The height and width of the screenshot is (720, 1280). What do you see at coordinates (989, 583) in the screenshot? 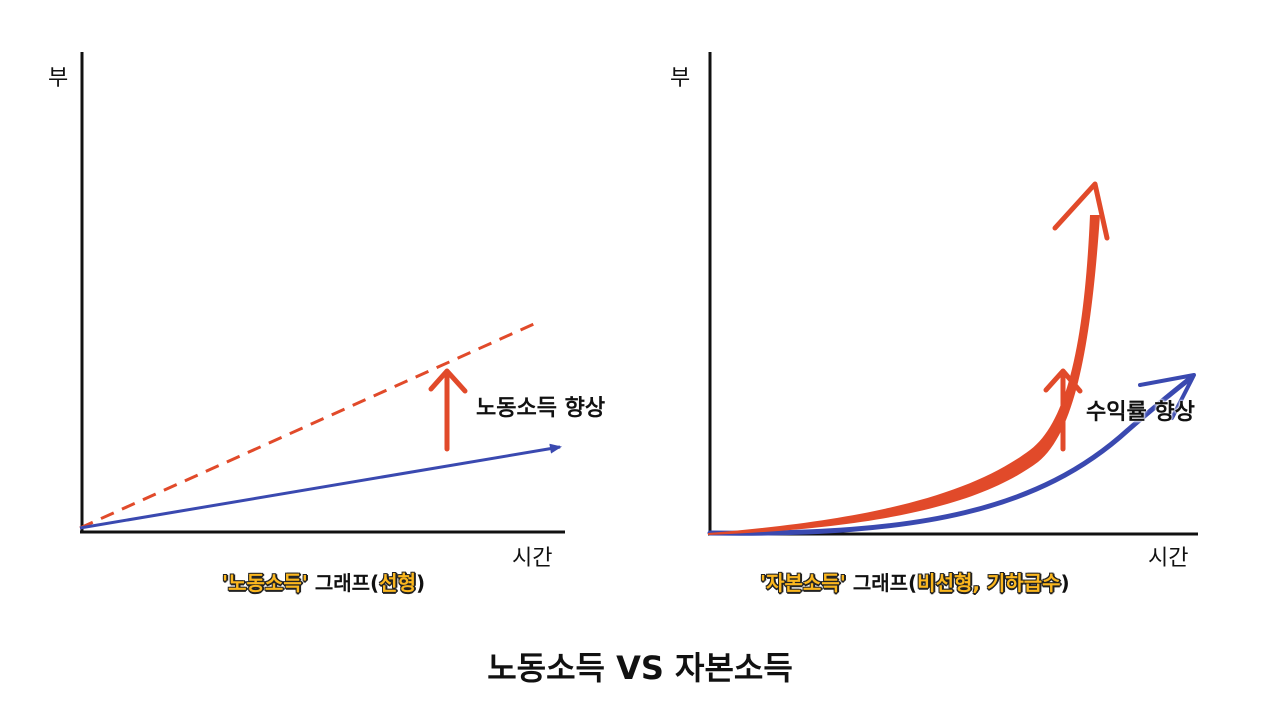
I see `caption-highlight-exponential: 비선형, 기하급수` at bounding box center [989, 583].